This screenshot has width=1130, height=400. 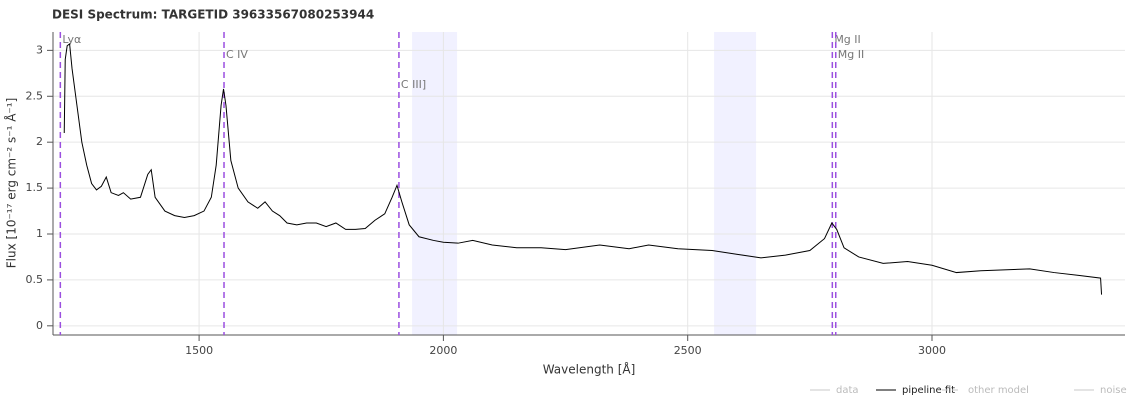 What do you see at coordinates (35, 187) in the screenshot?
I see `y-tick-label: 1.5` at bounding box center [35, 187].